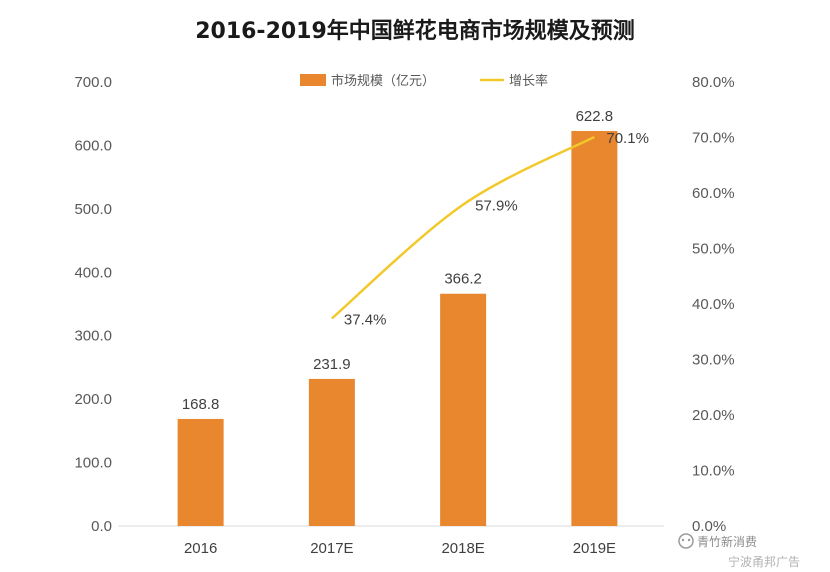 This screenshot has width=830, height=572. Describe the element at coordinates (101, 526) in the screenshot. I see `left-axis-tick-label: 0.0` at that location.